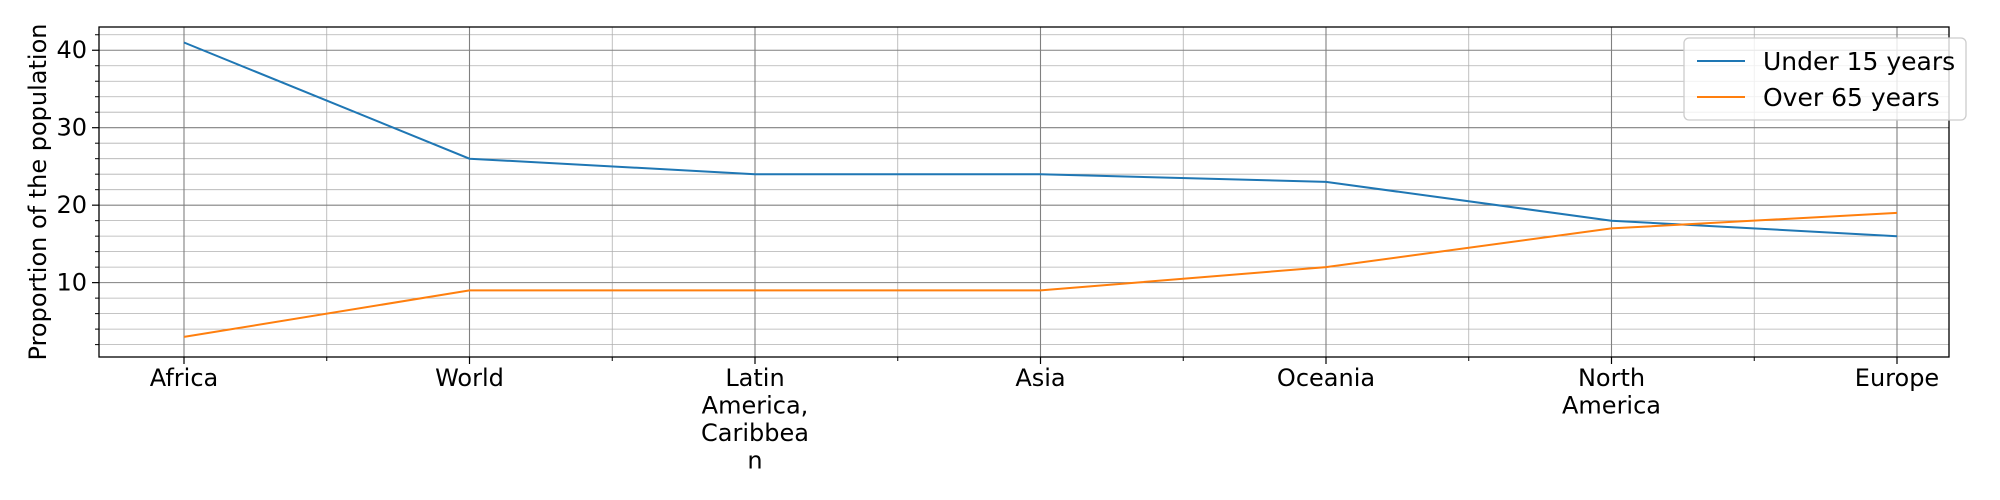  Describe the element at coordinates (71, 166) in the screenshot. I see `y-tick-labels: 10 20 30 40` at that location.